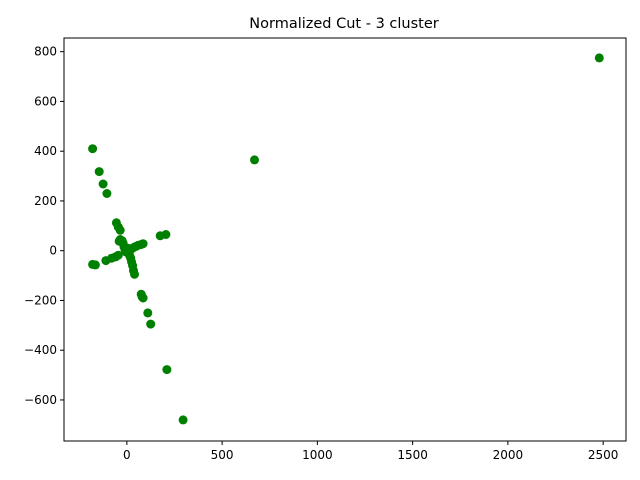 This screenshot has height=480, width=640. Describe the element at coordinates (40, 350) in the screenshot. I see `y-tick-label: −400` at that location.